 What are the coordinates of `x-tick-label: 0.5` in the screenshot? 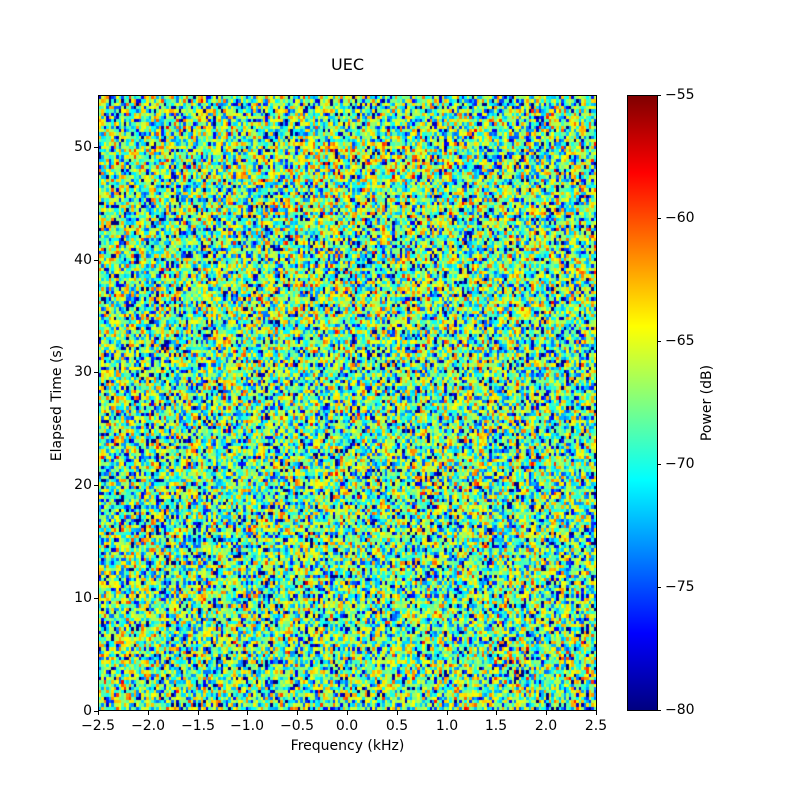 It's located at (397, 726).